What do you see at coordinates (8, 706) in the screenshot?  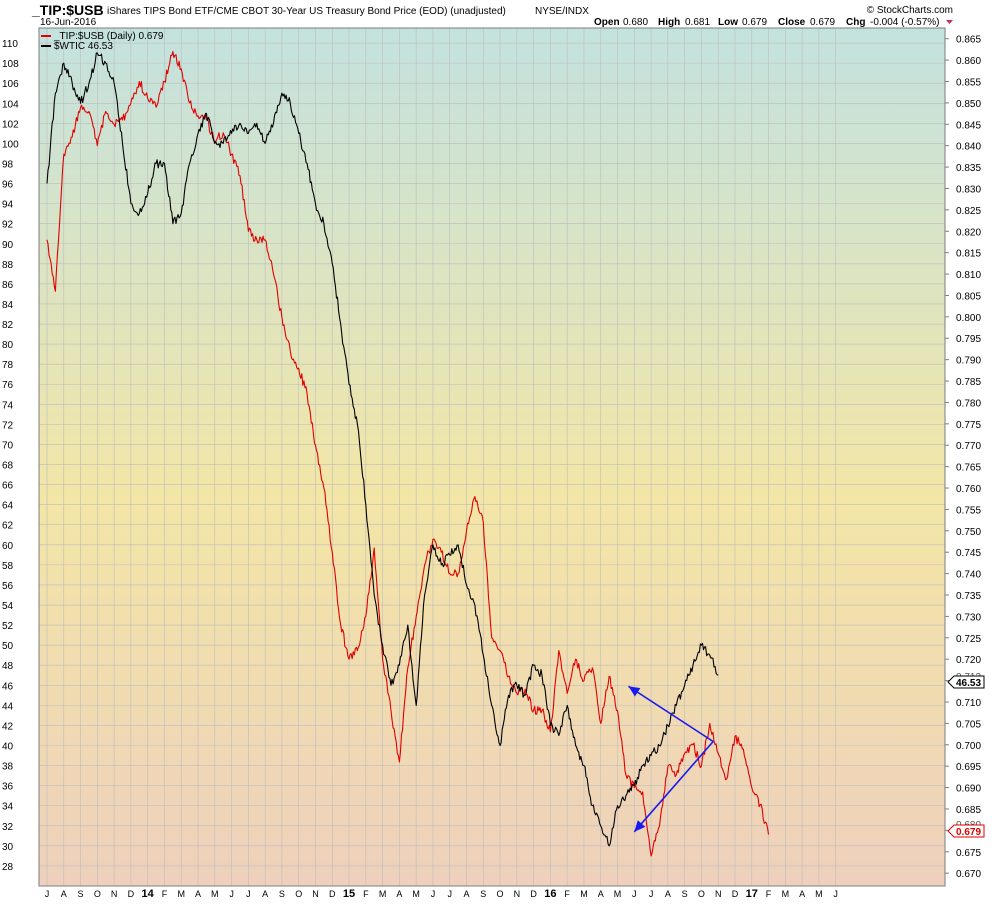 I see `left-tick-label: 44` at bounding box center [8, 706].